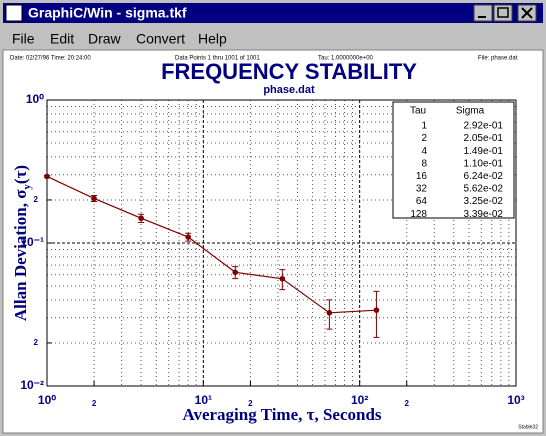 The width and height of the screenshot is (546, 436). What do you see at coordinates (422, 201) in the screenshot?
I see `table-tau: 64` at bounding box center [422, 201].